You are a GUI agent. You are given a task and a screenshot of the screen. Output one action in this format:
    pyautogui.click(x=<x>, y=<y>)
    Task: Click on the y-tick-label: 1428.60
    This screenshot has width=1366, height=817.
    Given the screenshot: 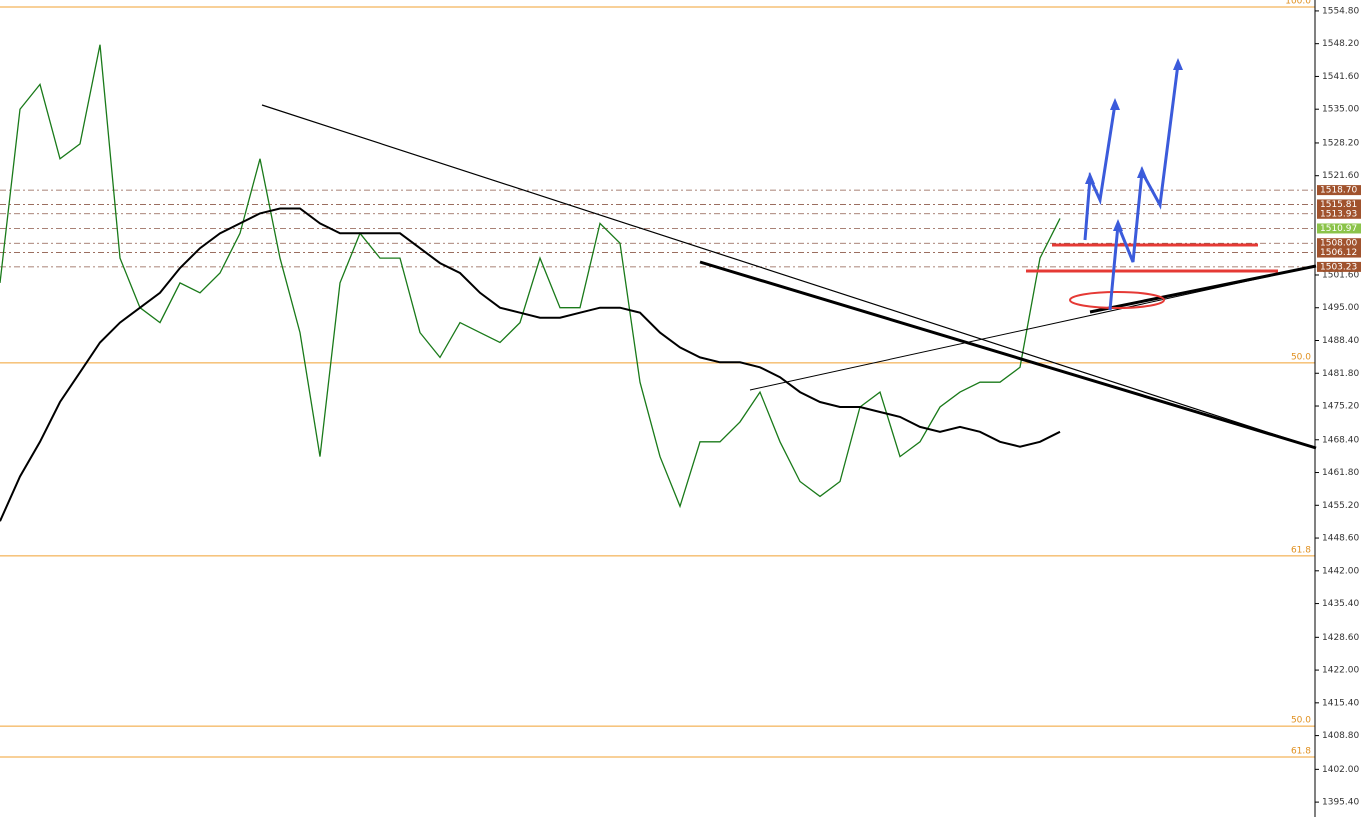 What is the action you would take?
    pyautogui.click(x=1340, y=638)
    